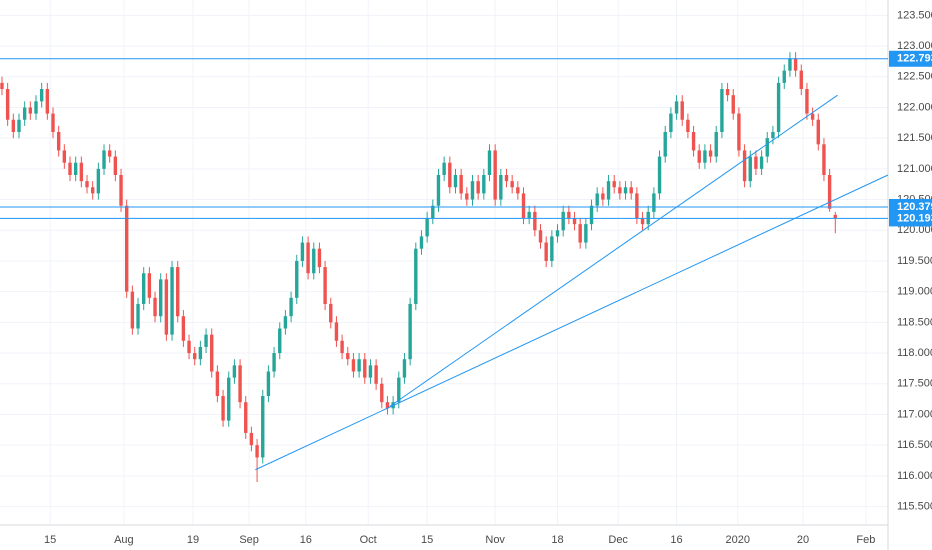  What do you see at coordinates (914, 230) in the screenshot?
I see `y-tick-label: 120.000` at bounding box center [914, 230].